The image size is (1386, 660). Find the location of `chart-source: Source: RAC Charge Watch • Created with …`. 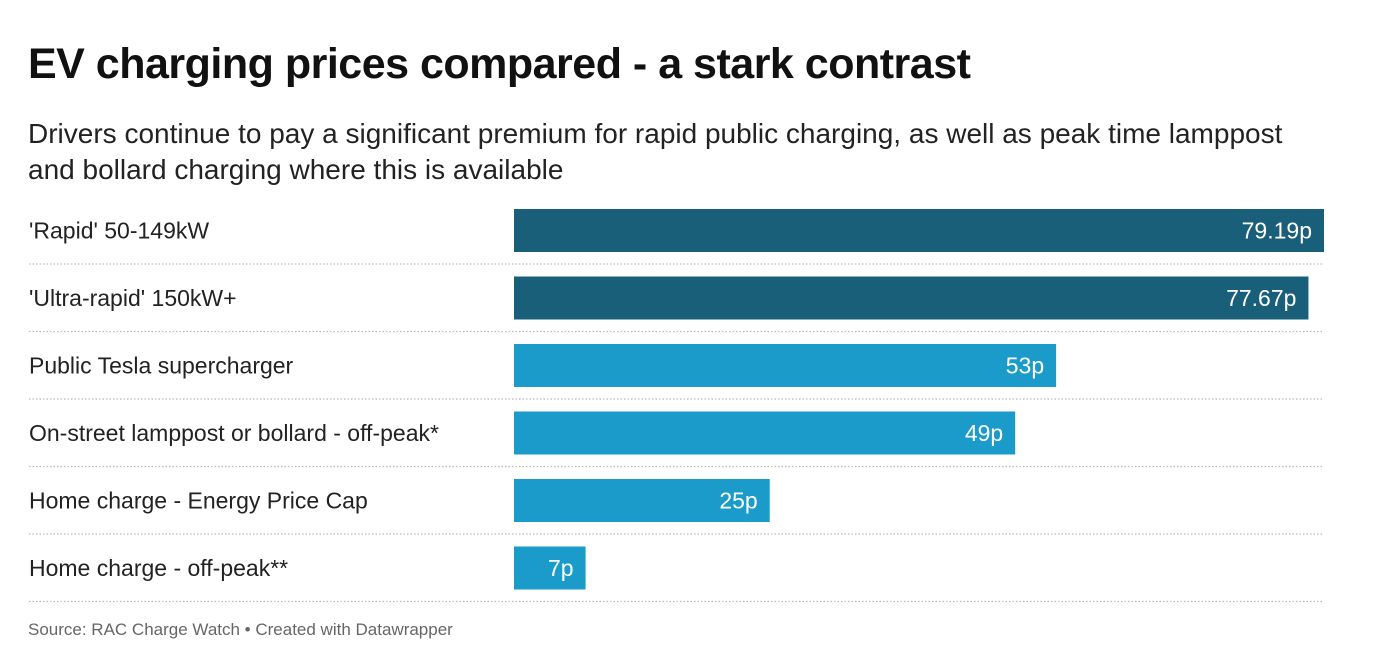

chart-source: Source: RAC Charge Watch • Created with … is located at coordinates (240, 629).